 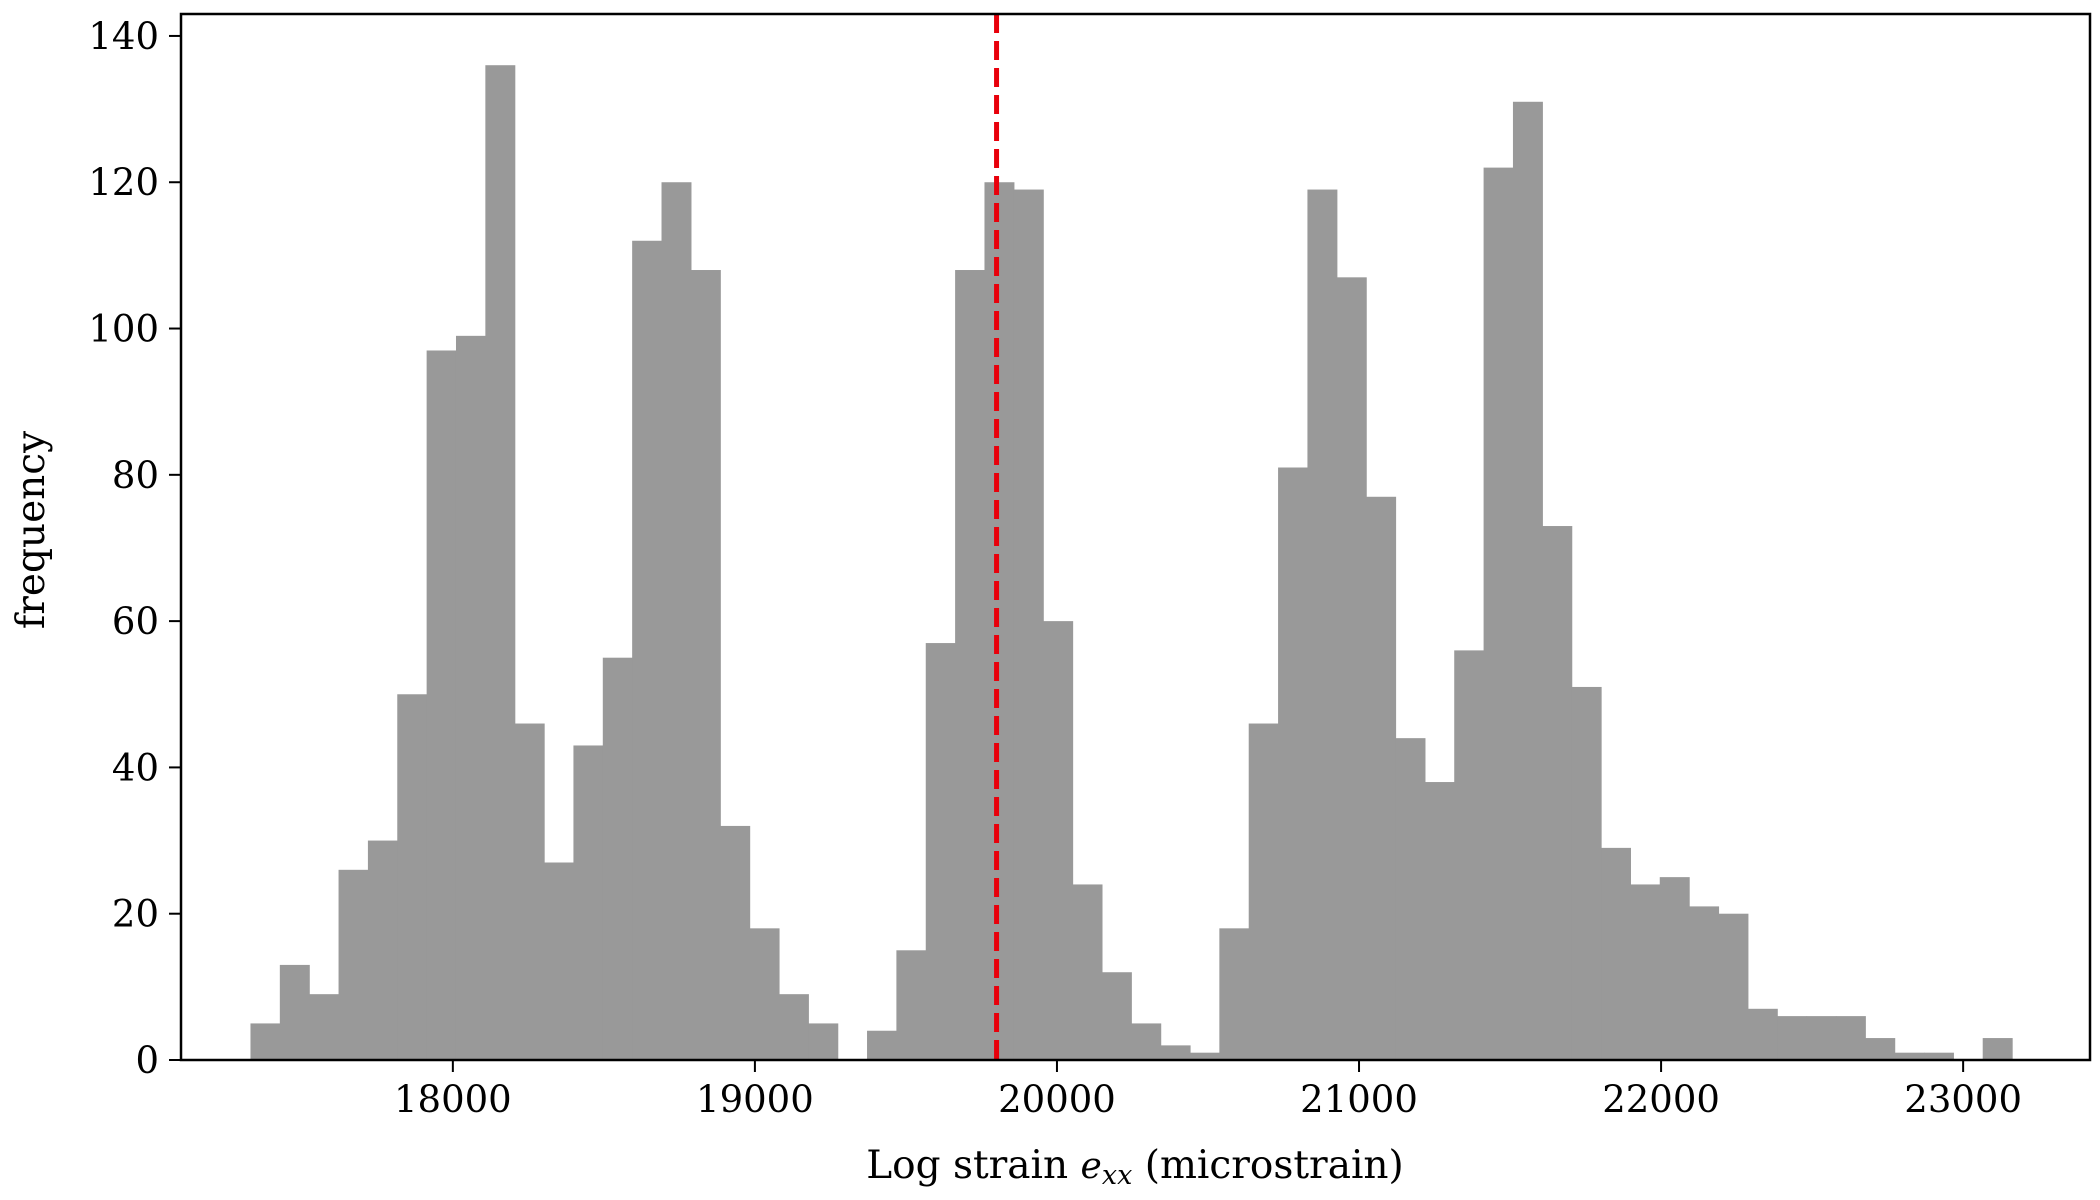 What do you see at coordinates (135, 475) in the screenshot?
I see `y-tick-label: 80` at bounding box center [135, 475].